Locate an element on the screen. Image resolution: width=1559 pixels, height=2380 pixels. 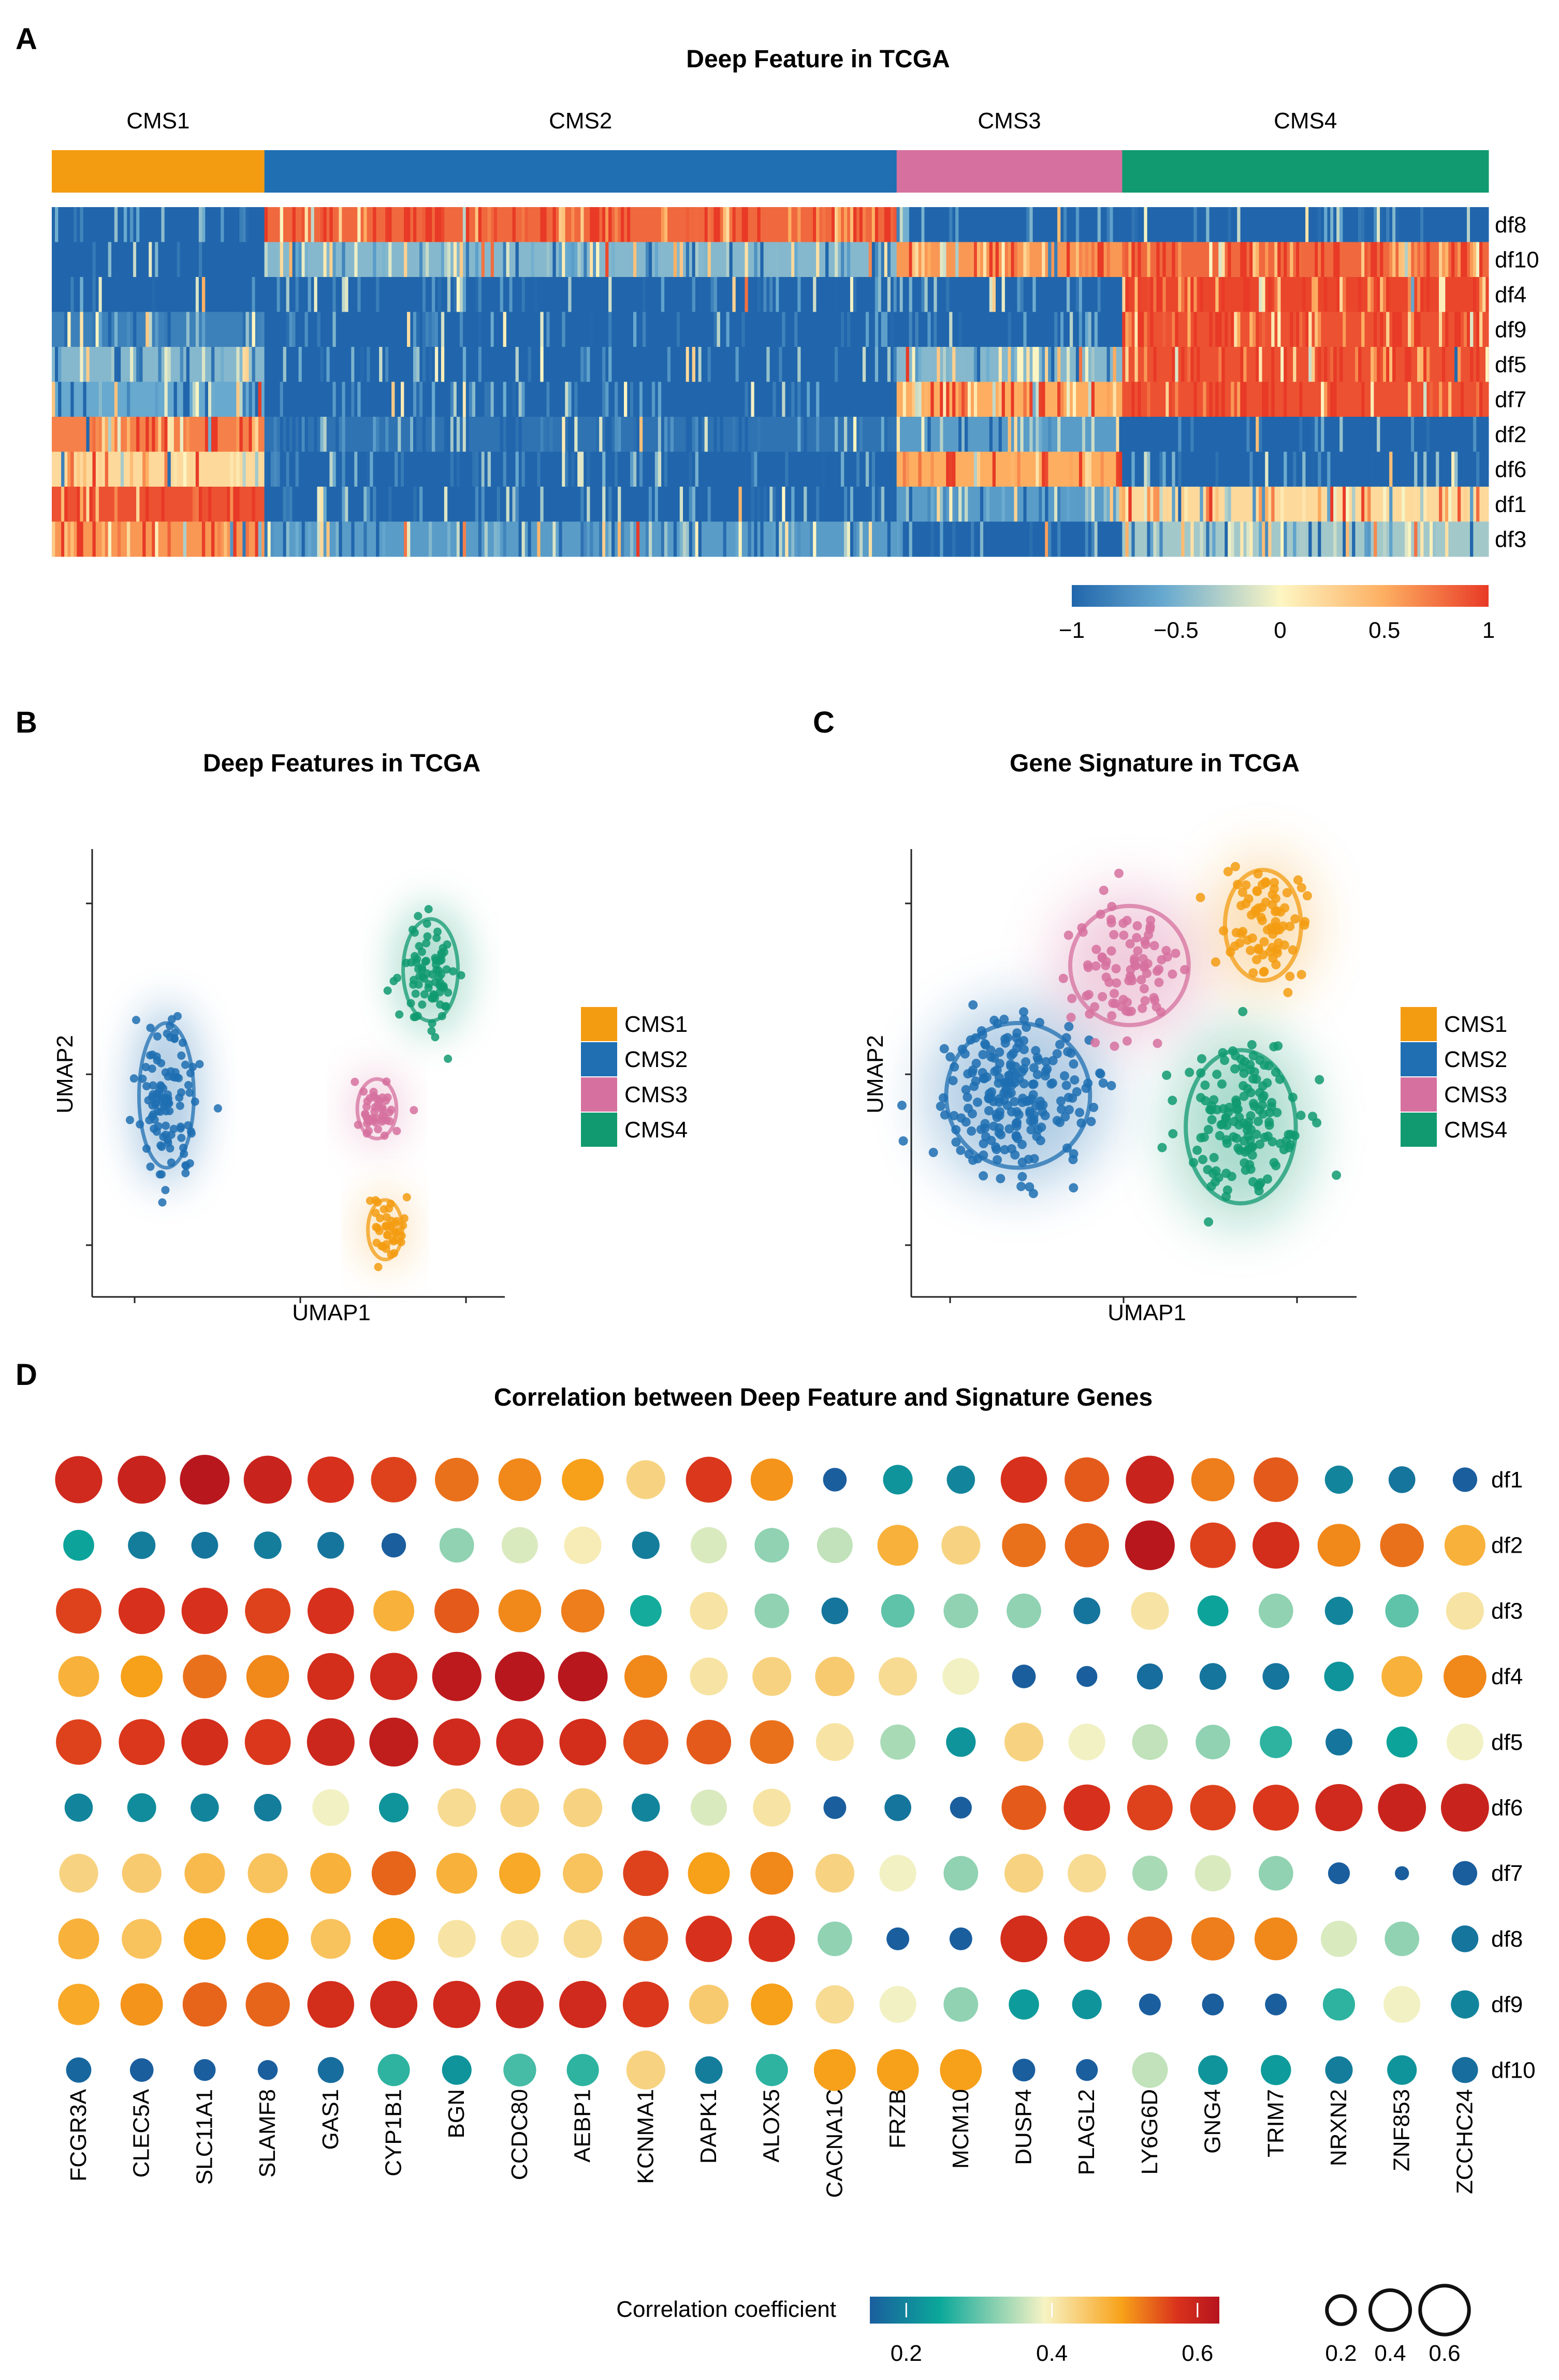
legend-swatch-CMS2 is located at coordinates (599, 1059).